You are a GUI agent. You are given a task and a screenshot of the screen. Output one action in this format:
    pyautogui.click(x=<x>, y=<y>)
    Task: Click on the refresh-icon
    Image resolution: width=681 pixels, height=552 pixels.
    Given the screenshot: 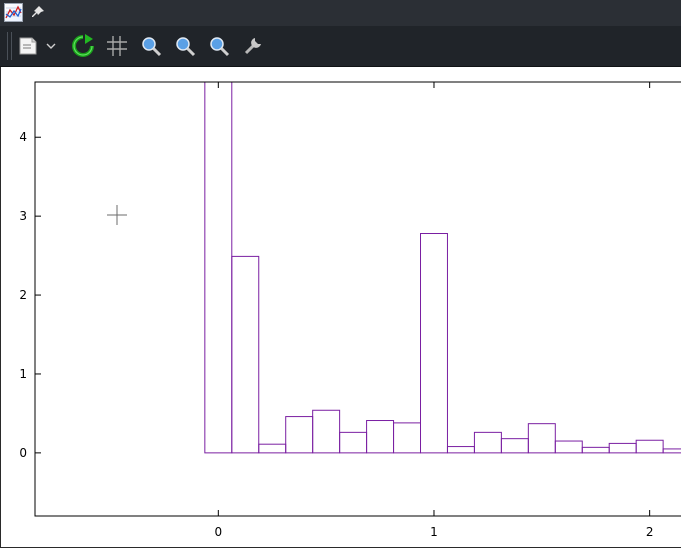 What is the action you would take?
    pyautogui.click(x=83, y=45)
    